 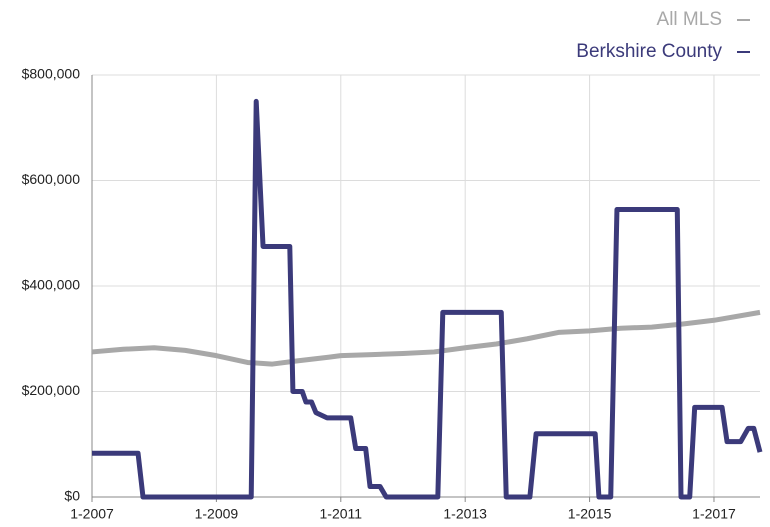 I want to click on x-tick-label: 1-2007, so click(x=92, y=514).